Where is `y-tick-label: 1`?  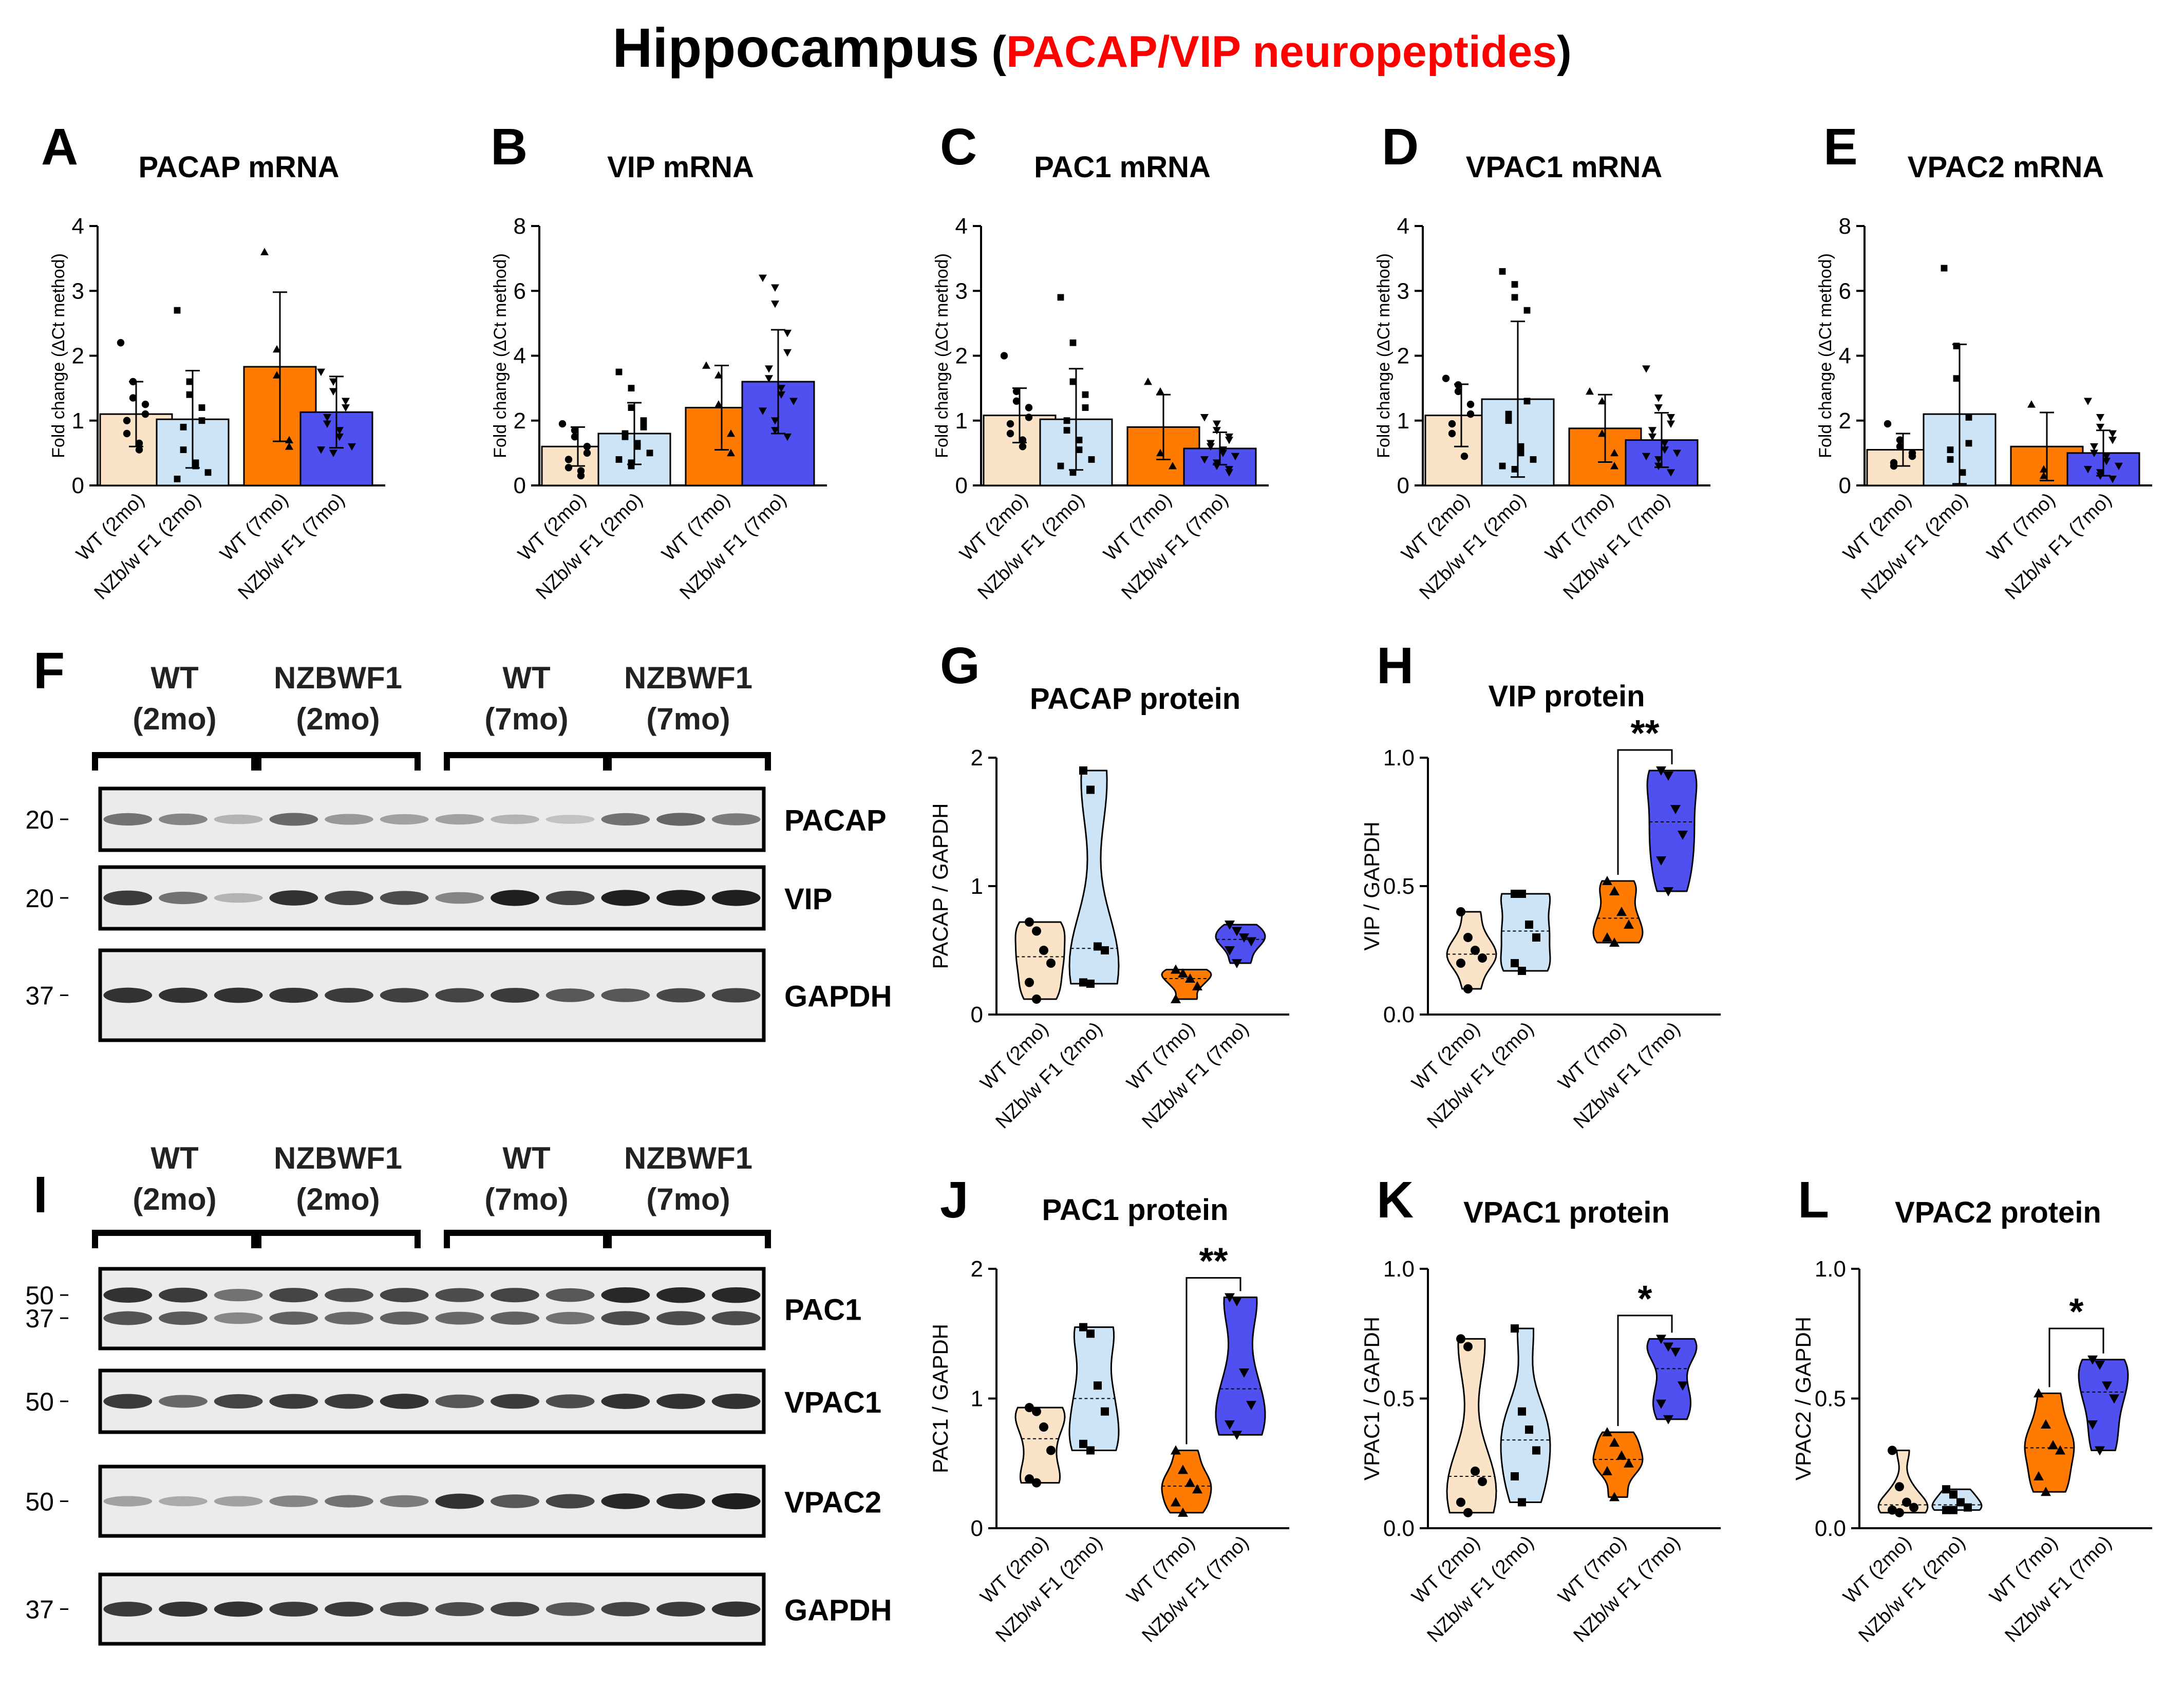 y-tick-label: 1 is located at coordinates (78, 421).